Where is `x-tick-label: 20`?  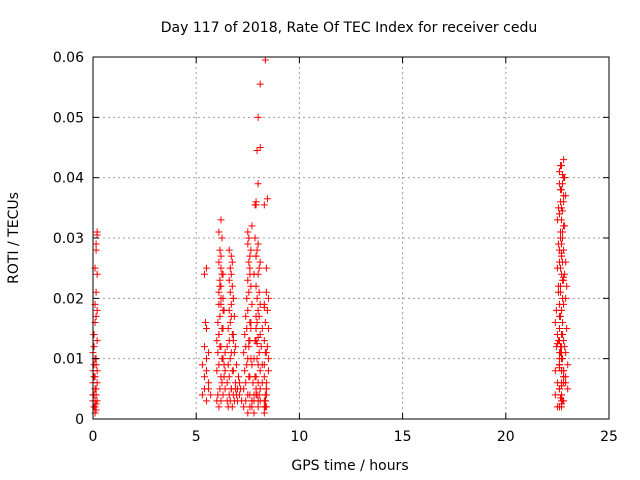 x-tick-label: 20 is located at coordinates (506, 437).